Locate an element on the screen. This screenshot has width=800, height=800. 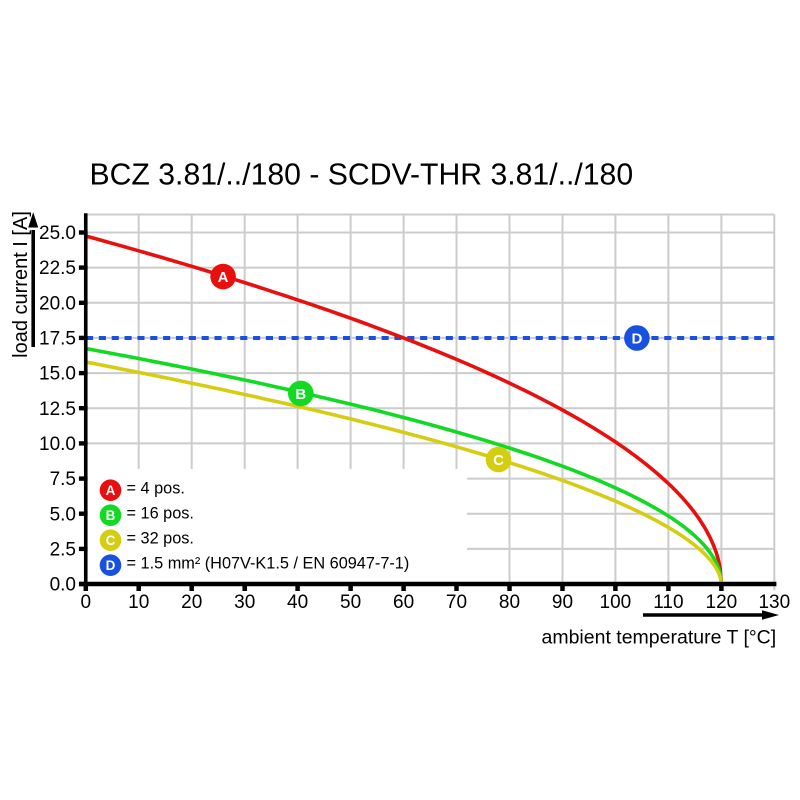
svg-text:= 1.5 mm² (H07V-K1.5 / EN 6094: = 1.5 mm² (H07V-K1.5 / EN 60947-7-1) is located at coordinates (268, 564).